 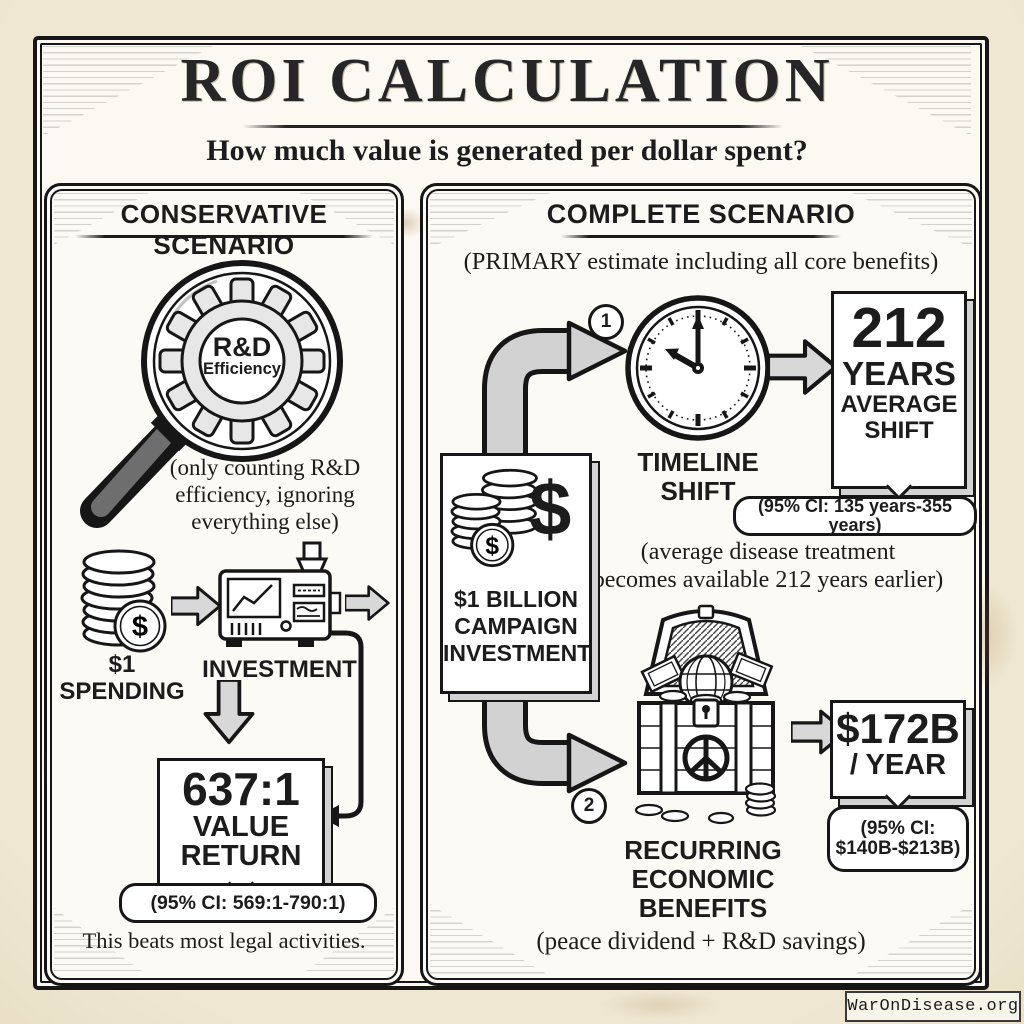 What do you see at coordinates (705, 714) in the screenshot?
I see `treasure-chest-icon` at bounding box center [705, 714].